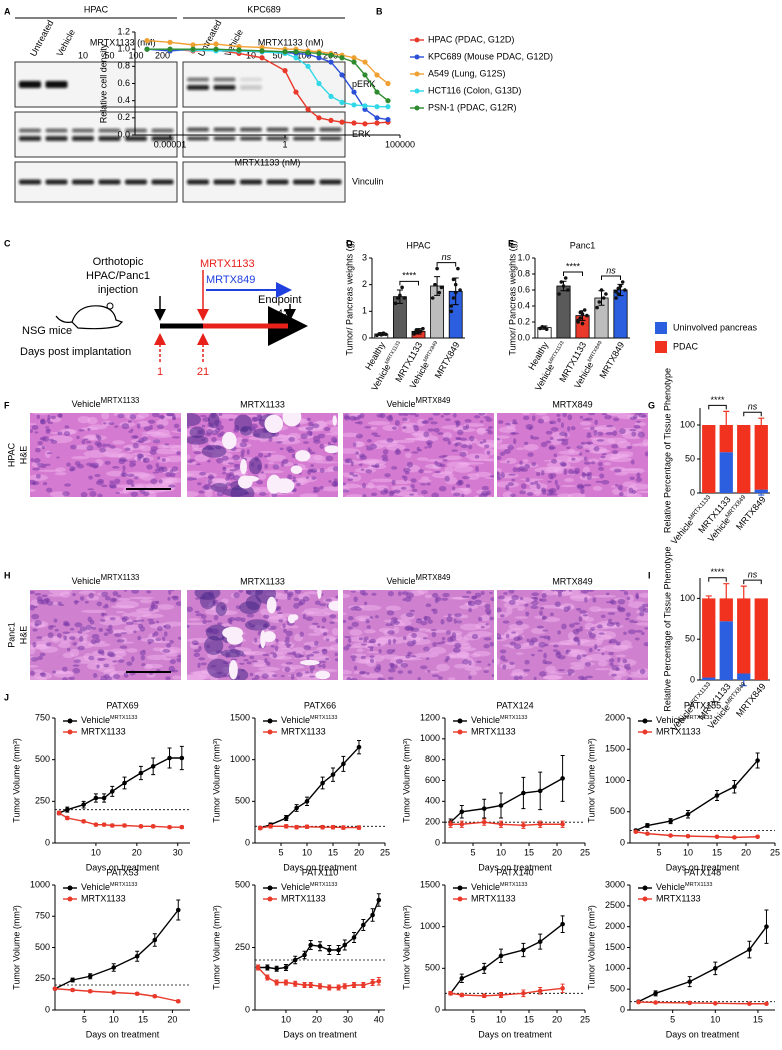 This screenshot has width=782, height=1050. I want to click on histology-label: VehicleMRTX1133, so click(106, 580).